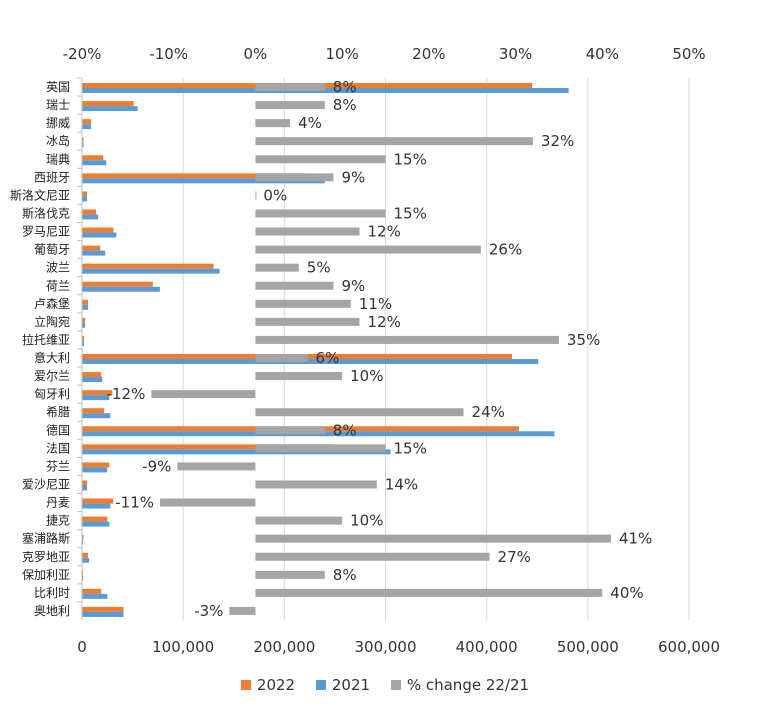 The image size is (770, 706). Describe the element at coordinates (126, 394) in the screenshot. I see `pct-data-label: -12%` at that location.